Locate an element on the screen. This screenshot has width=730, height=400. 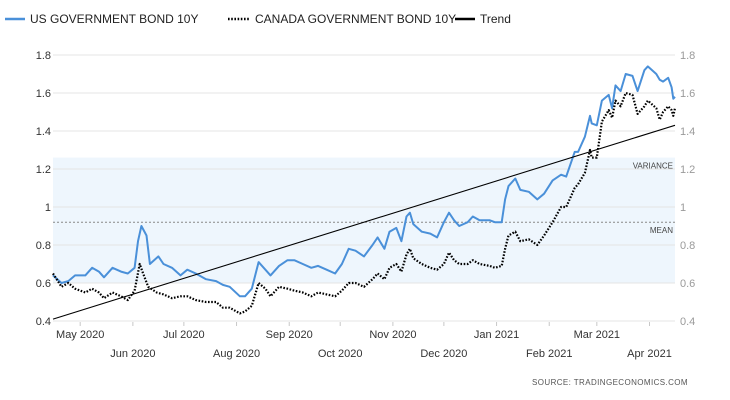
y-tick-label-left: 1.6 is located at coordinates (43, 94).